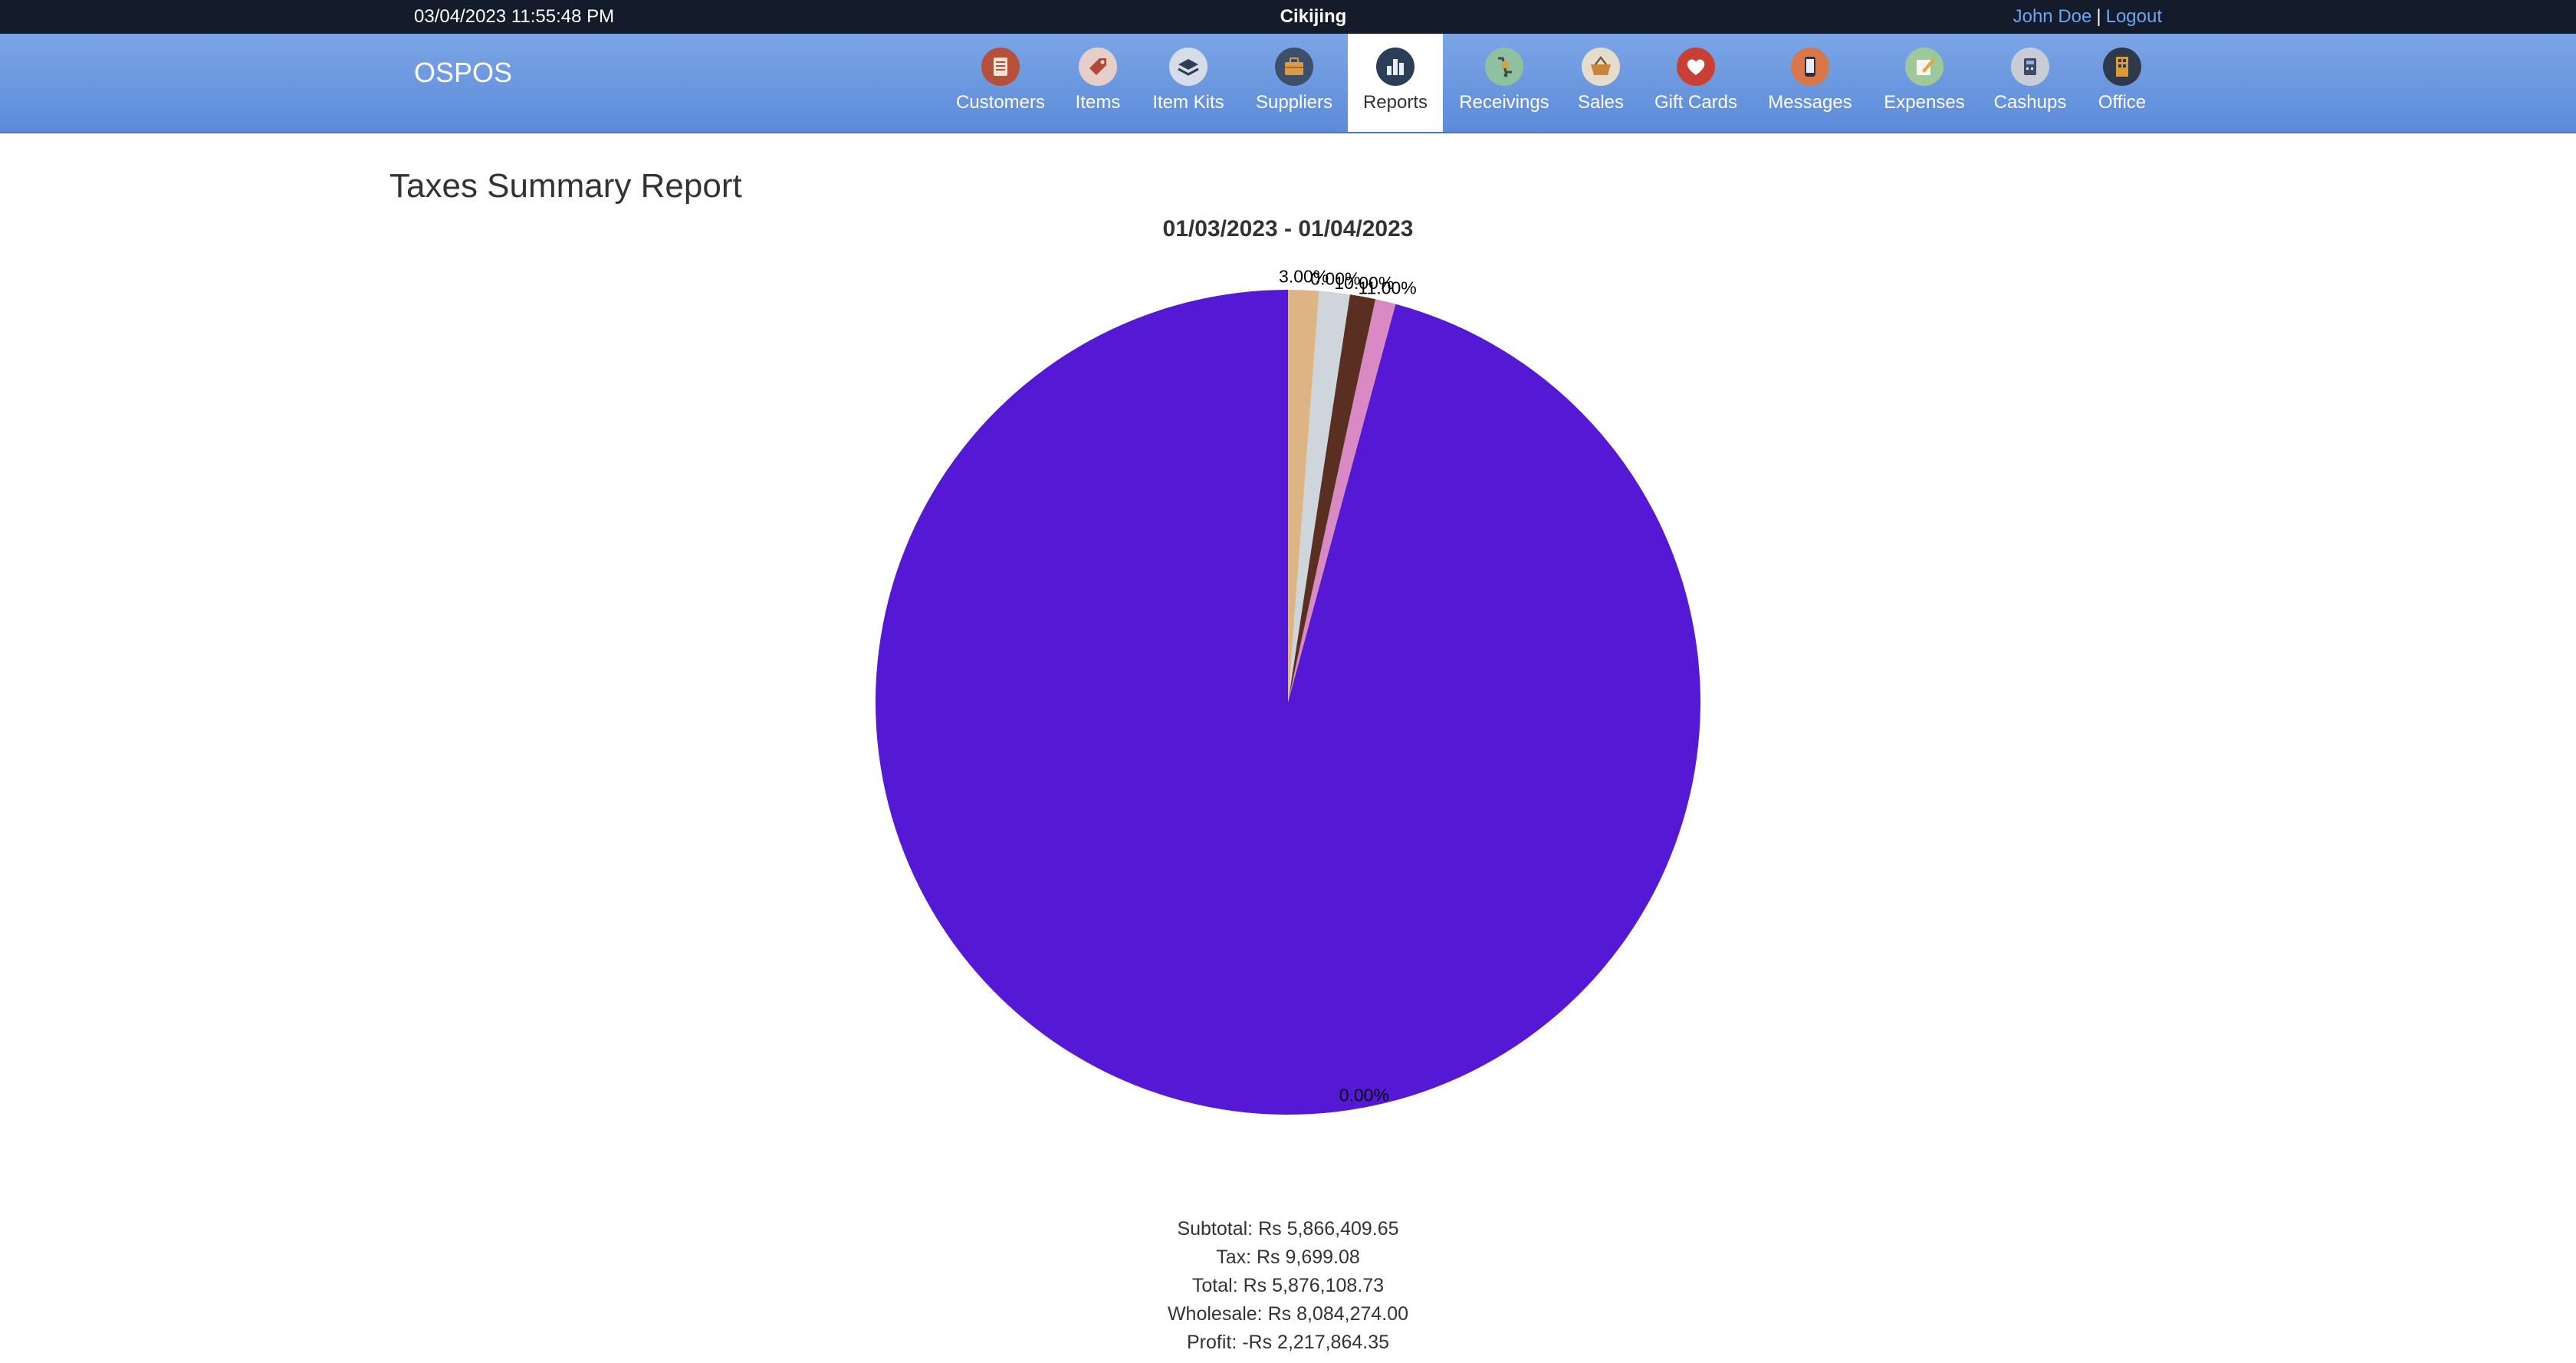 This screenshot has height=1363, width=2576. What do you see at coordinates (1288, 1343) in the screenshot?
I see `summary-profit: Profit: -Rs 2,217,864.35` at bounding box center [1288, 1343].